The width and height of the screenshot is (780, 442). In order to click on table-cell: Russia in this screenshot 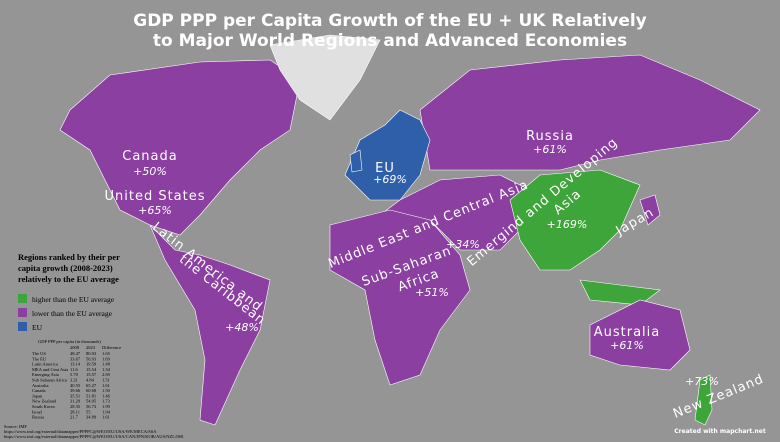, I will do `click(38, 417)`.